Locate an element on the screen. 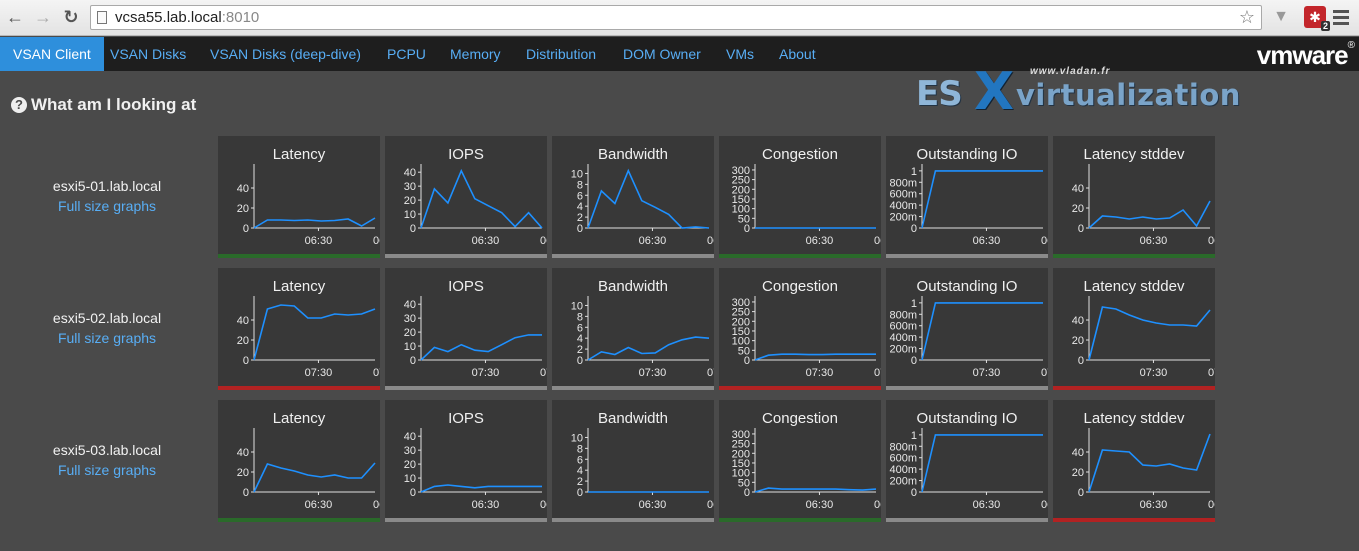 The image size is (1359, 551). forward-arrow-icon: → is located at coordinates (43, 17).